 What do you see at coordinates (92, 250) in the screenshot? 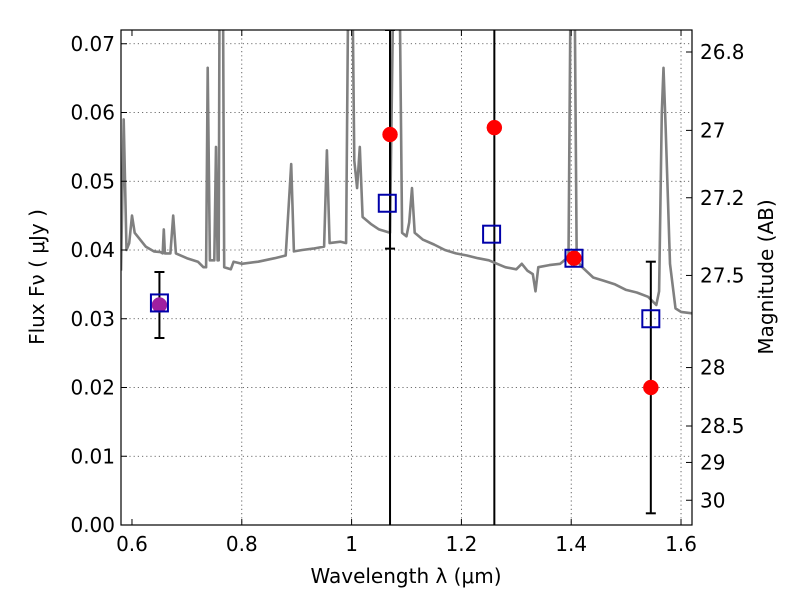
I see `y-tick-label: 0.04` at bounding box center [92, 250].